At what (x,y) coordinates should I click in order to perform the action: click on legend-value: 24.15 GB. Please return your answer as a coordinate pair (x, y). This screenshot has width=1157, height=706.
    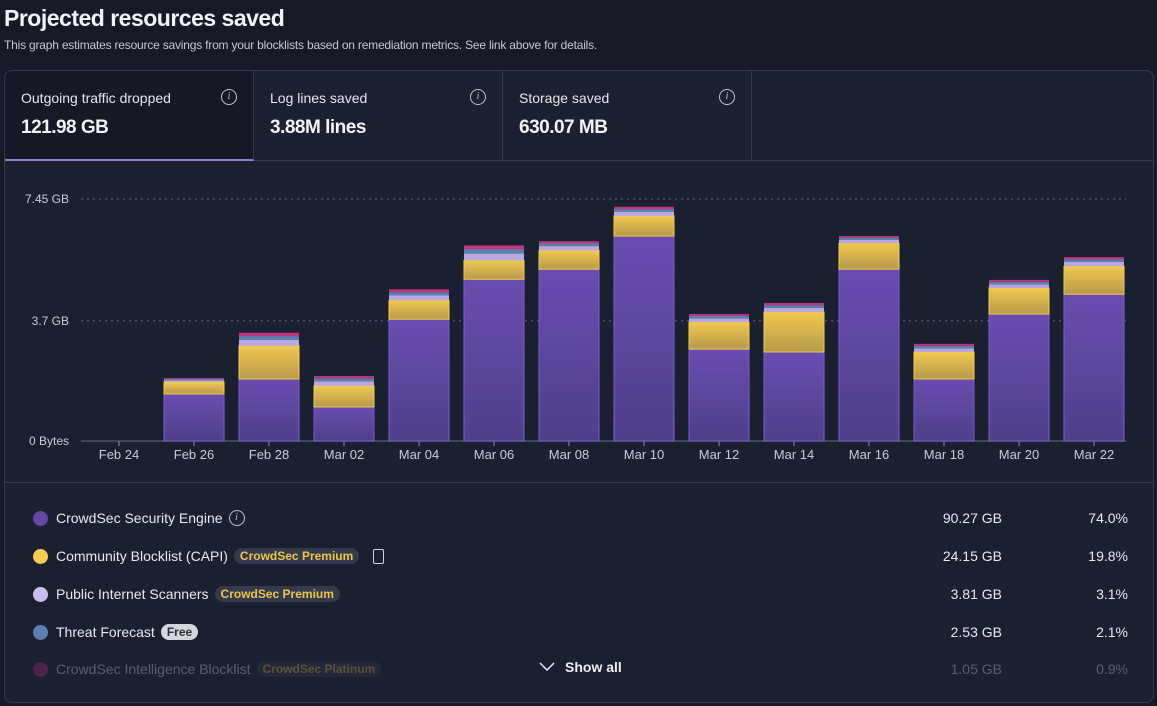
    Looking at the image, I should click on (972, 556).